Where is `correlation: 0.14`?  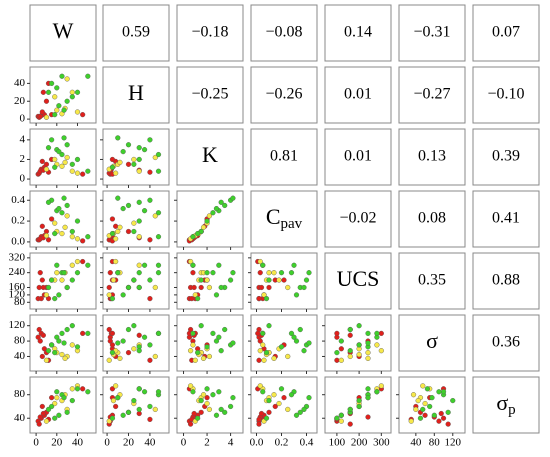
correlation: 0.14 is located at coordinates (358, 32).